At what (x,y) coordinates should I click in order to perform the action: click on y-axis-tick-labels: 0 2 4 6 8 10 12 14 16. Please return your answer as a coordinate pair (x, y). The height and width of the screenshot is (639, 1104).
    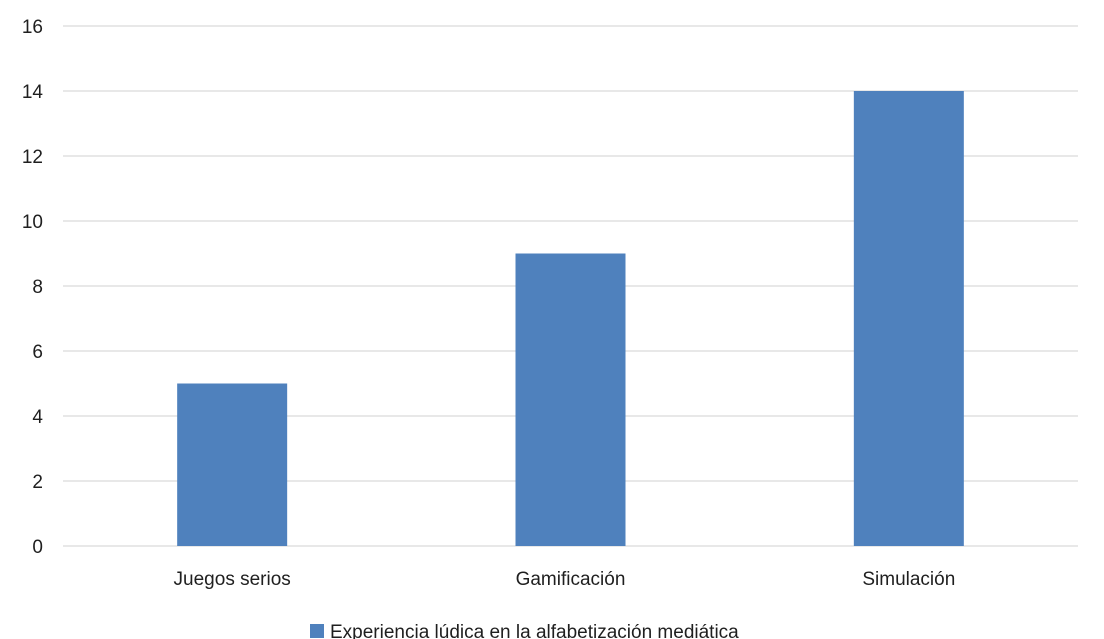
    Looking at the image, I should click on (33, 287).